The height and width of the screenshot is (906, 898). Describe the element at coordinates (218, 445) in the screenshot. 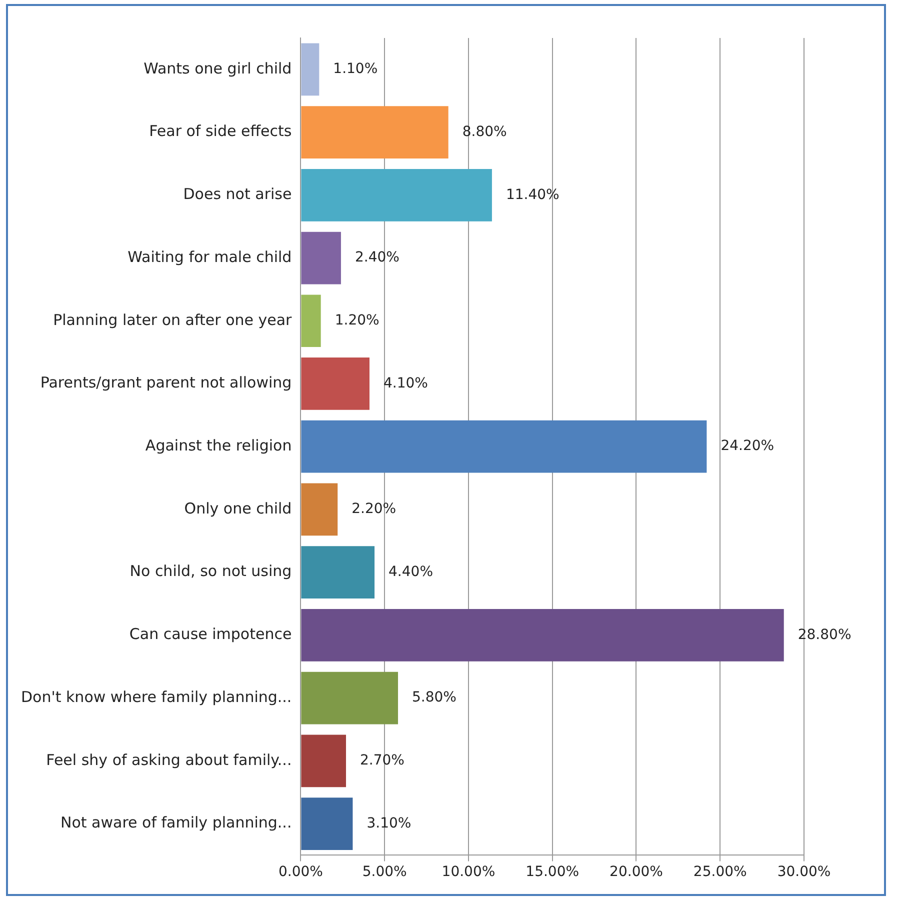

I see `y-tick-label: Against the religion` at that location.